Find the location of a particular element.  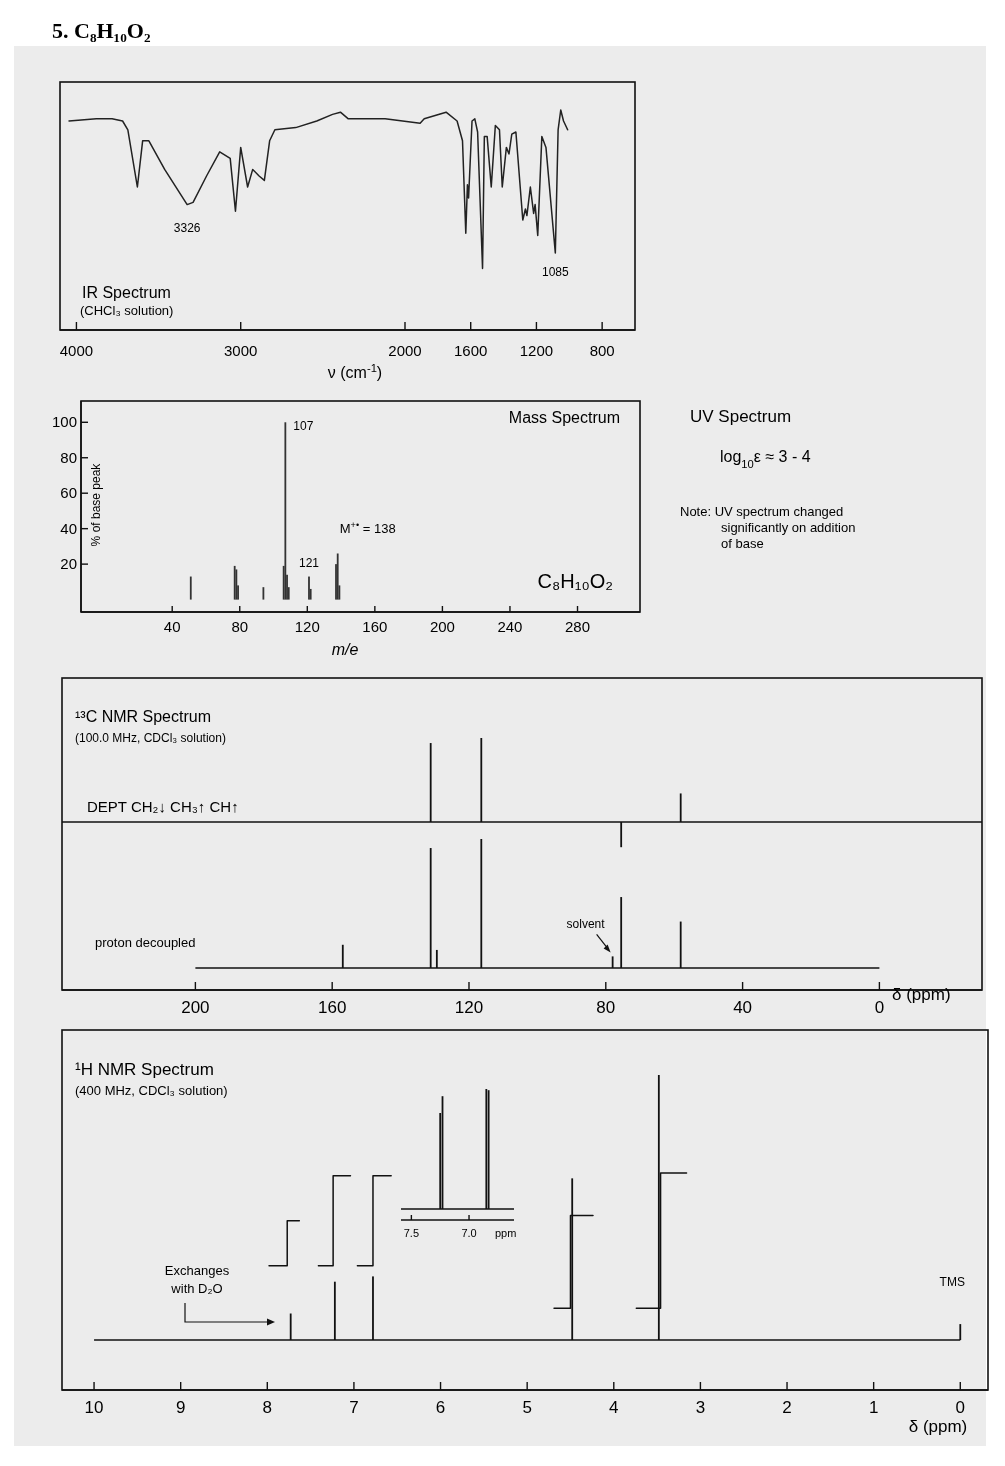

x-tick-label: 6 is located at coordinates (440, 1407).